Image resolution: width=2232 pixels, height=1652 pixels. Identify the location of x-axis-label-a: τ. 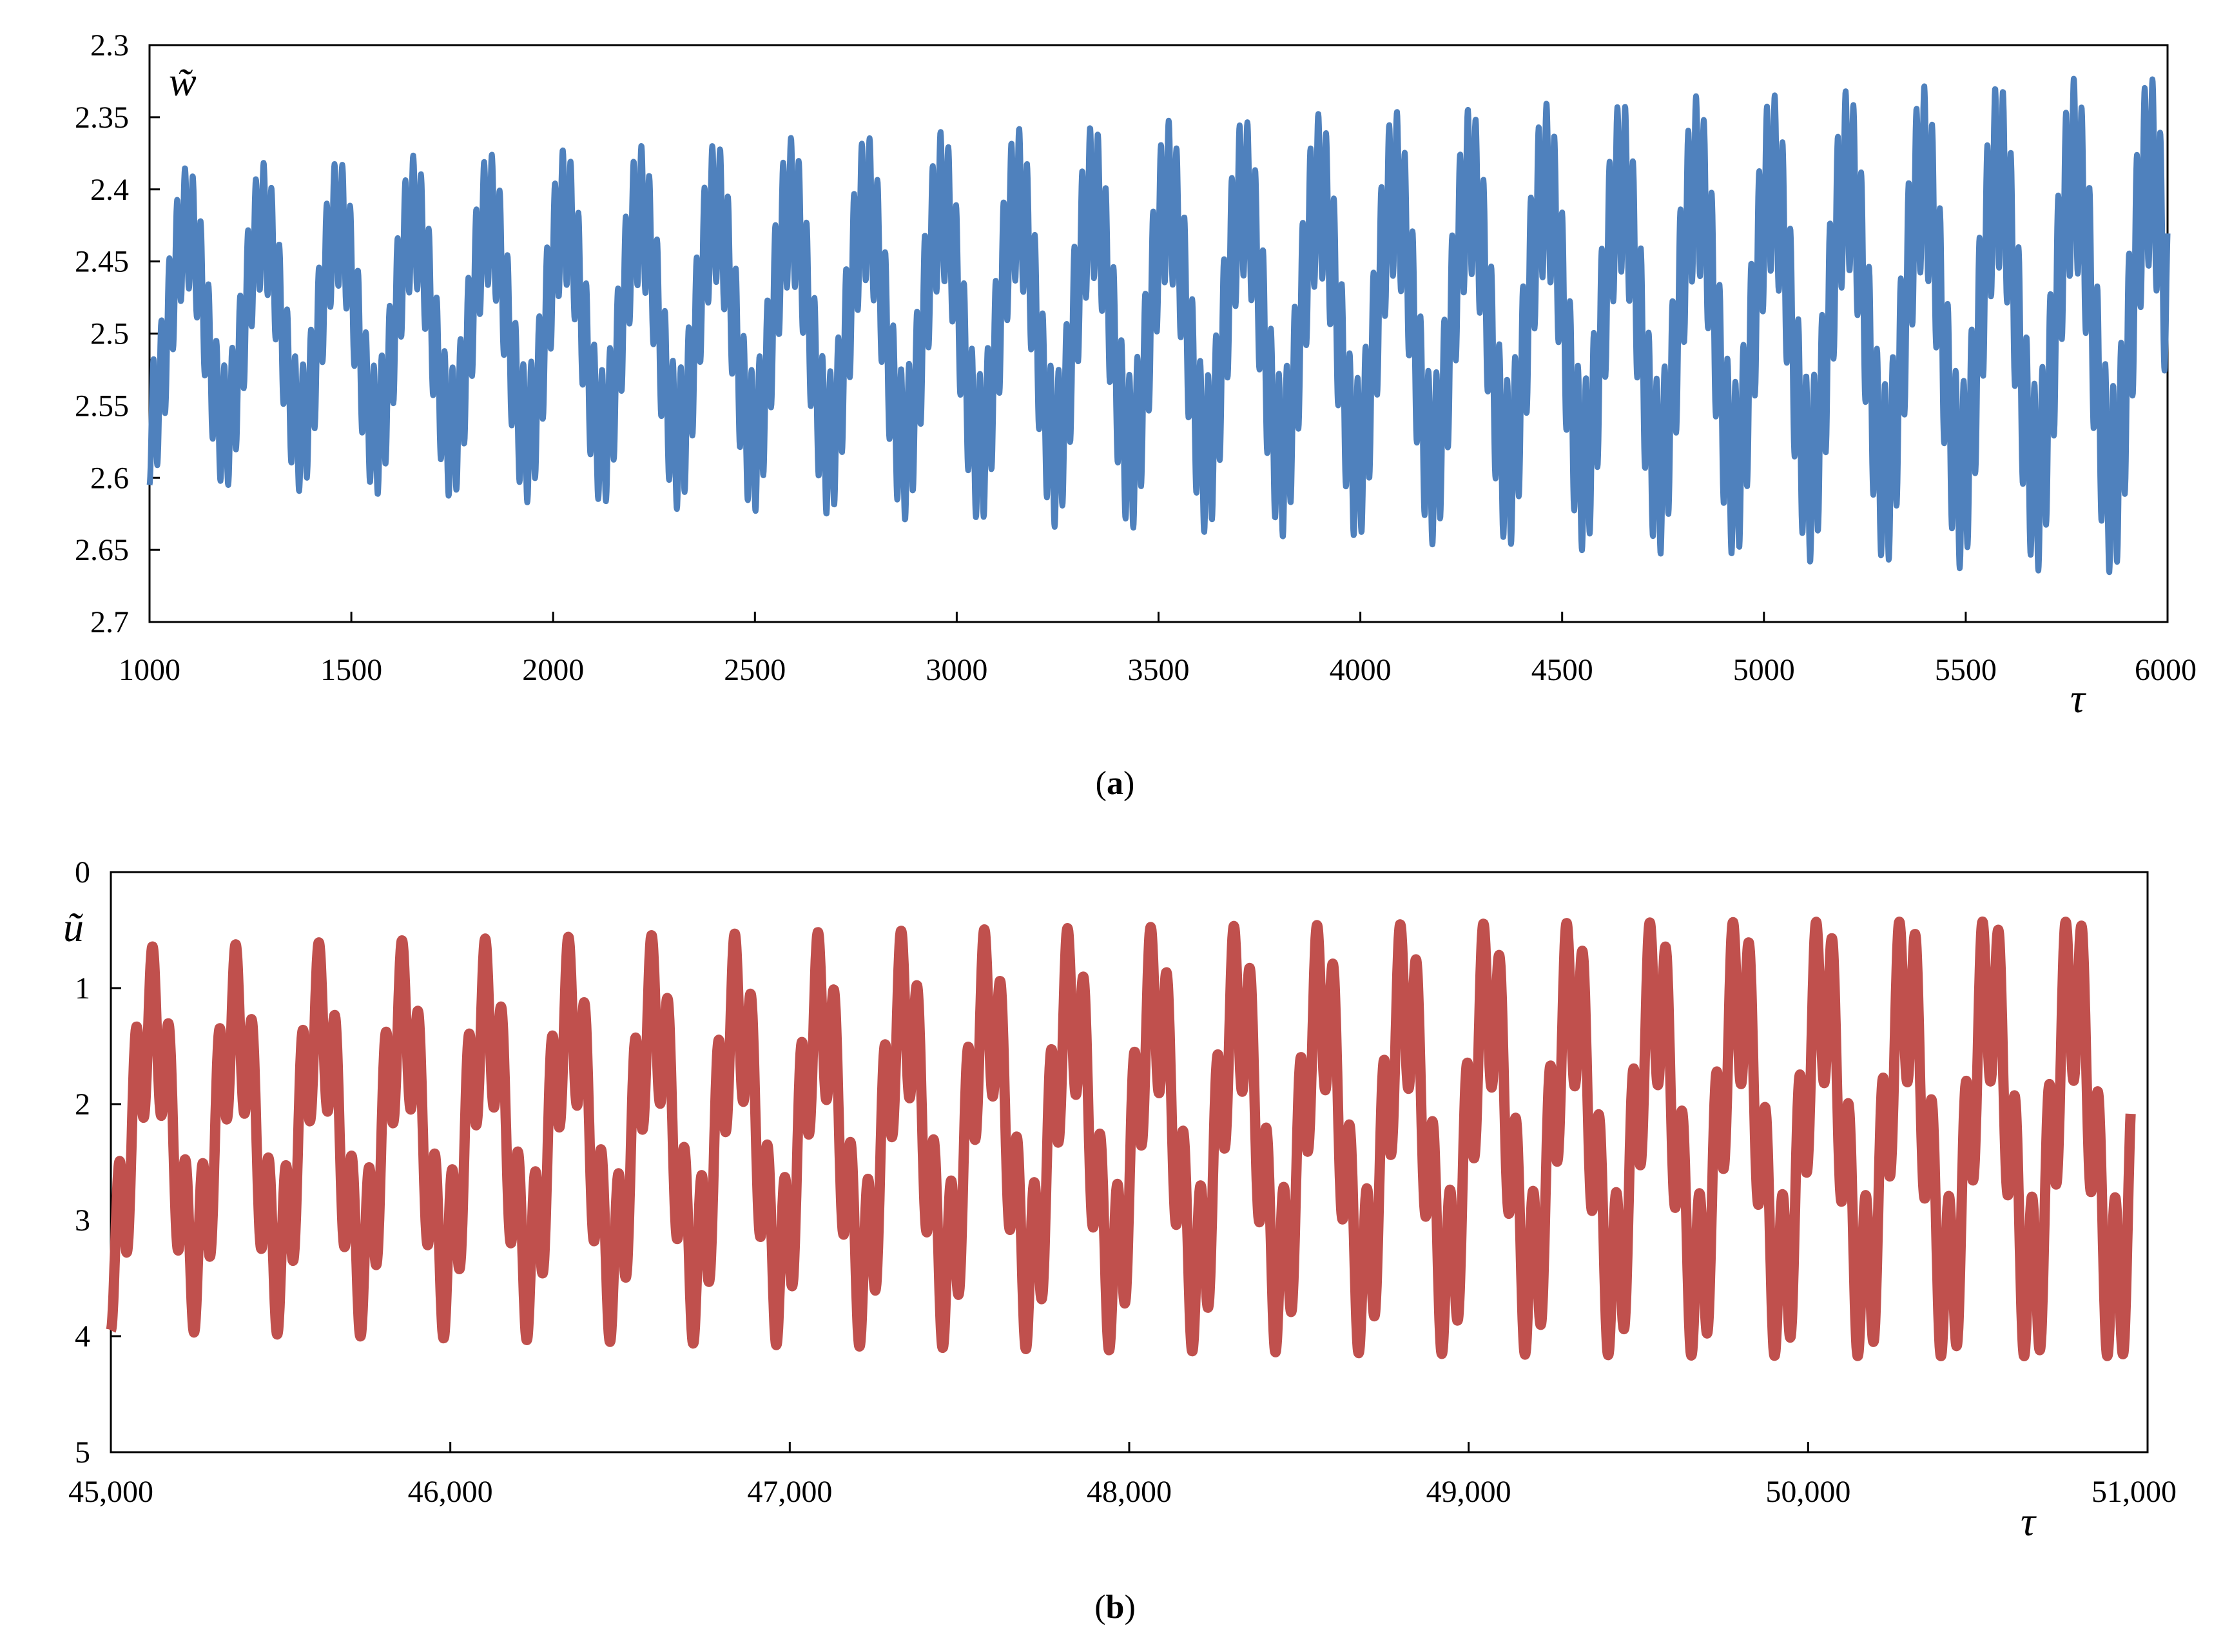
(2078, 698).